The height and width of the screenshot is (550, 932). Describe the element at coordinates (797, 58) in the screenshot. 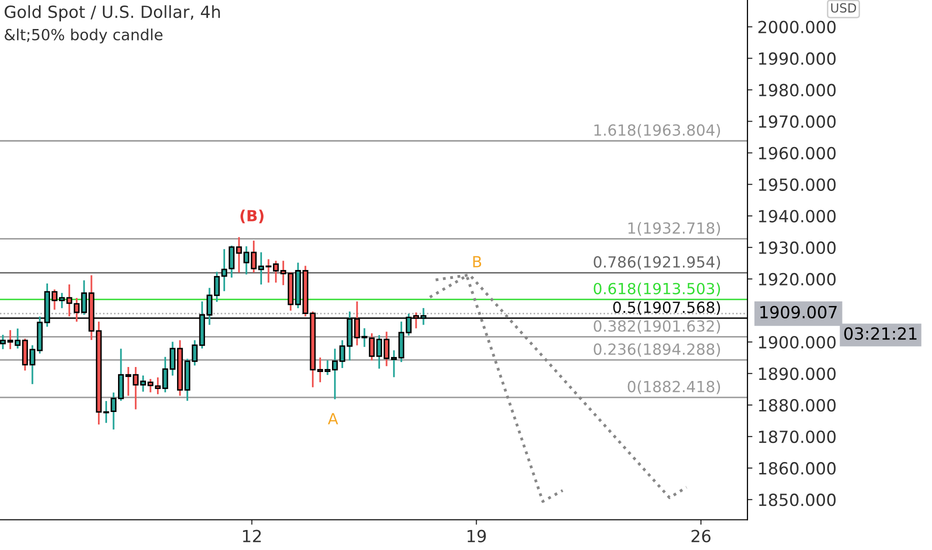

I see `y-tick-label: 1990.000` at that location.